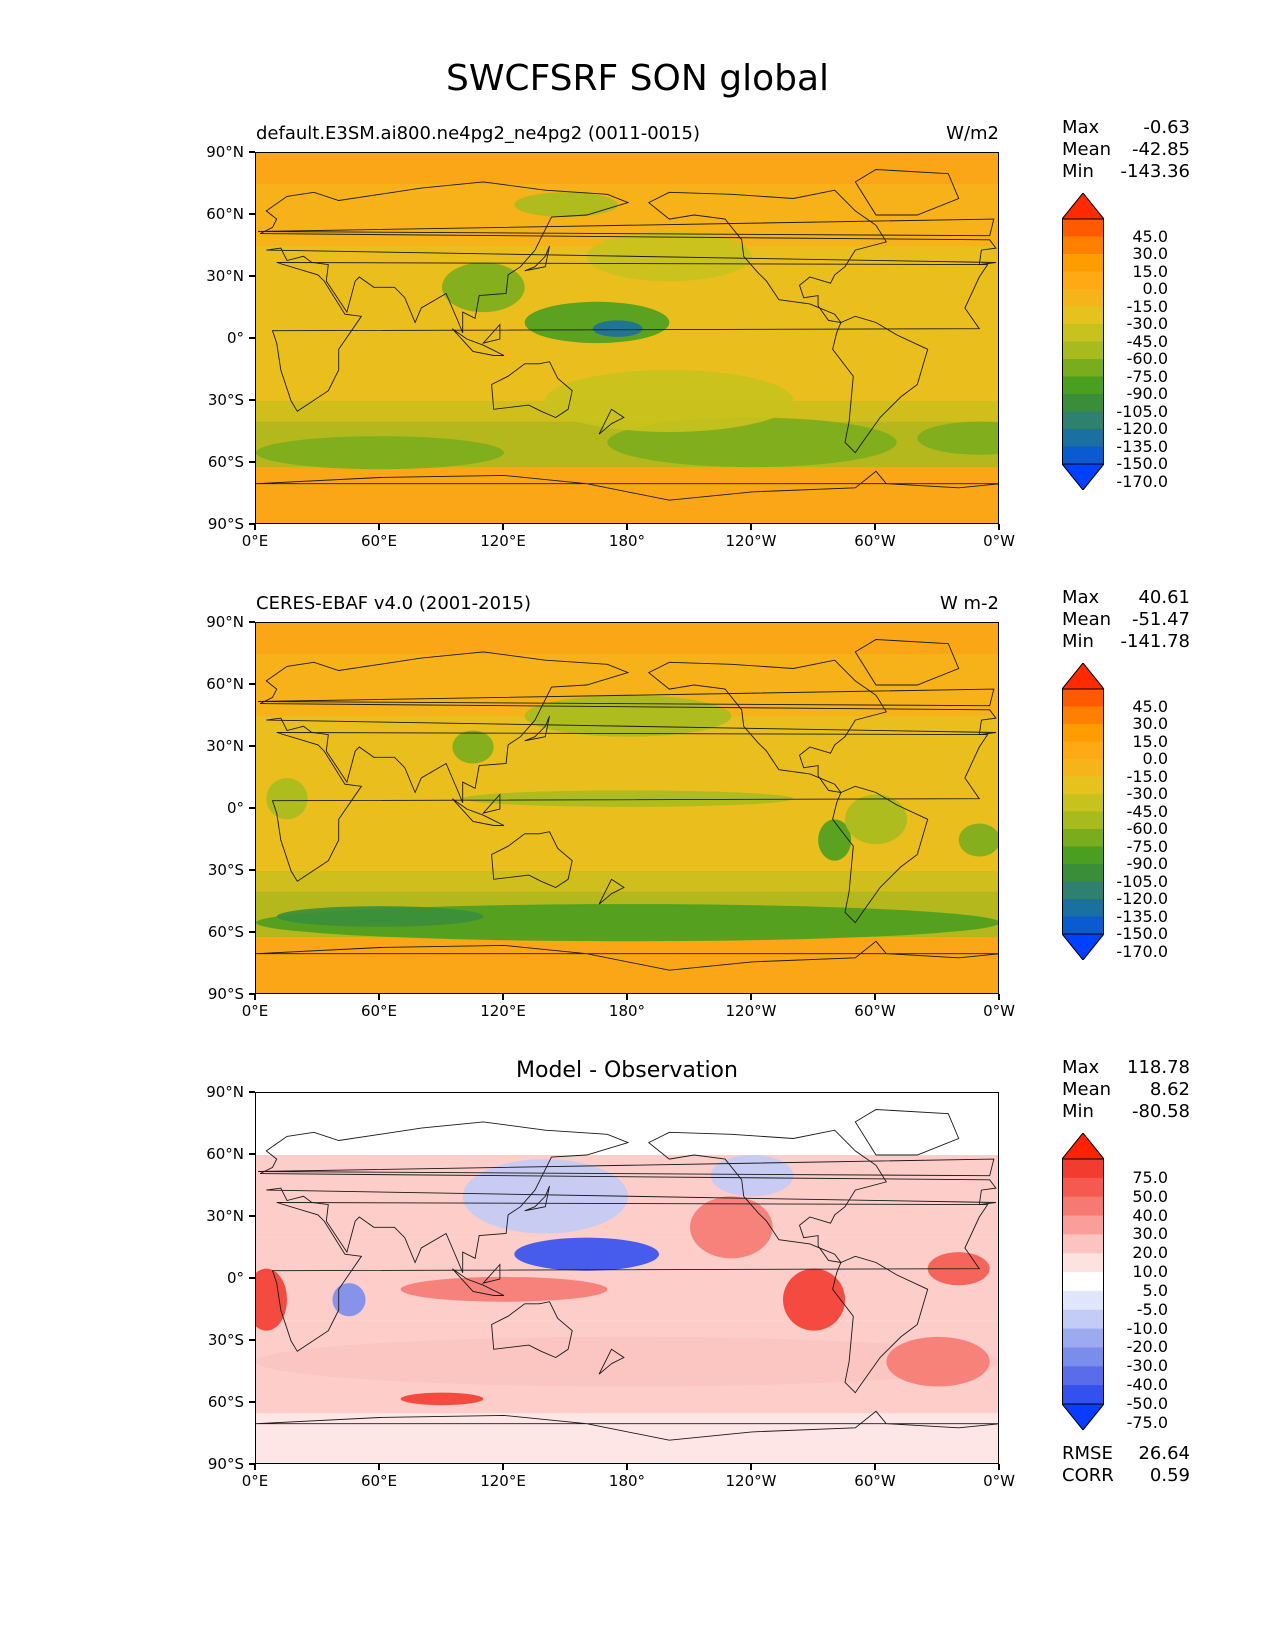 The width and height of the screenshot is (1275, 1650). Describe the element at coordinates (1083, 811) in the screenshot. I see `colorbar-outline` at that location.